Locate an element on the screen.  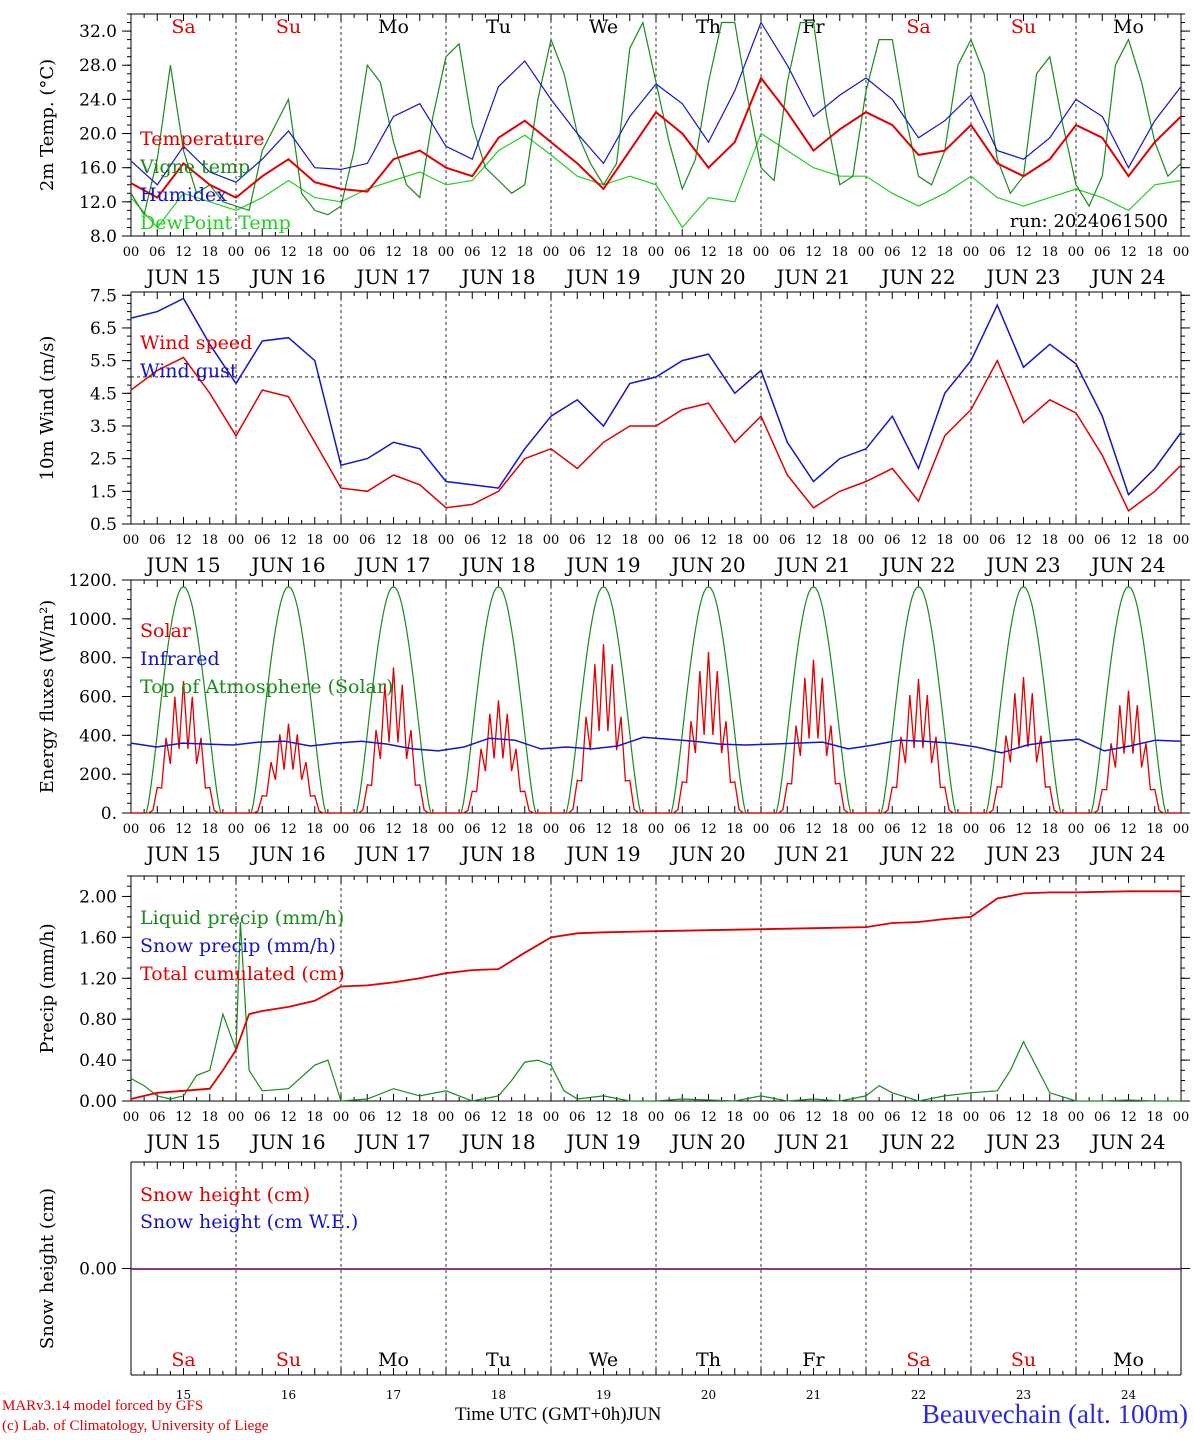
series-temperature is located at coordinates (656, 137).